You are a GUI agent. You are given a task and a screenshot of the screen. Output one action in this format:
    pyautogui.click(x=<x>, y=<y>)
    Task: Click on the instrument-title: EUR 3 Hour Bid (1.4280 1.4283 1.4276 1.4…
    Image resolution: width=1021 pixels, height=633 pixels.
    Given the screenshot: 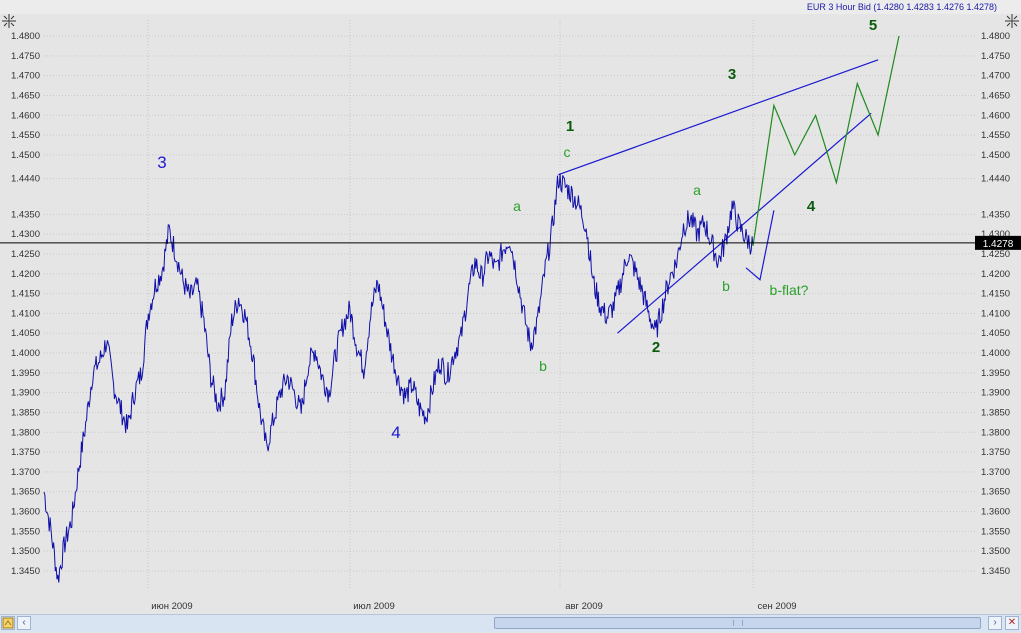 What is the action you would take?
    pyautogui.click(x=901, y=7)
    